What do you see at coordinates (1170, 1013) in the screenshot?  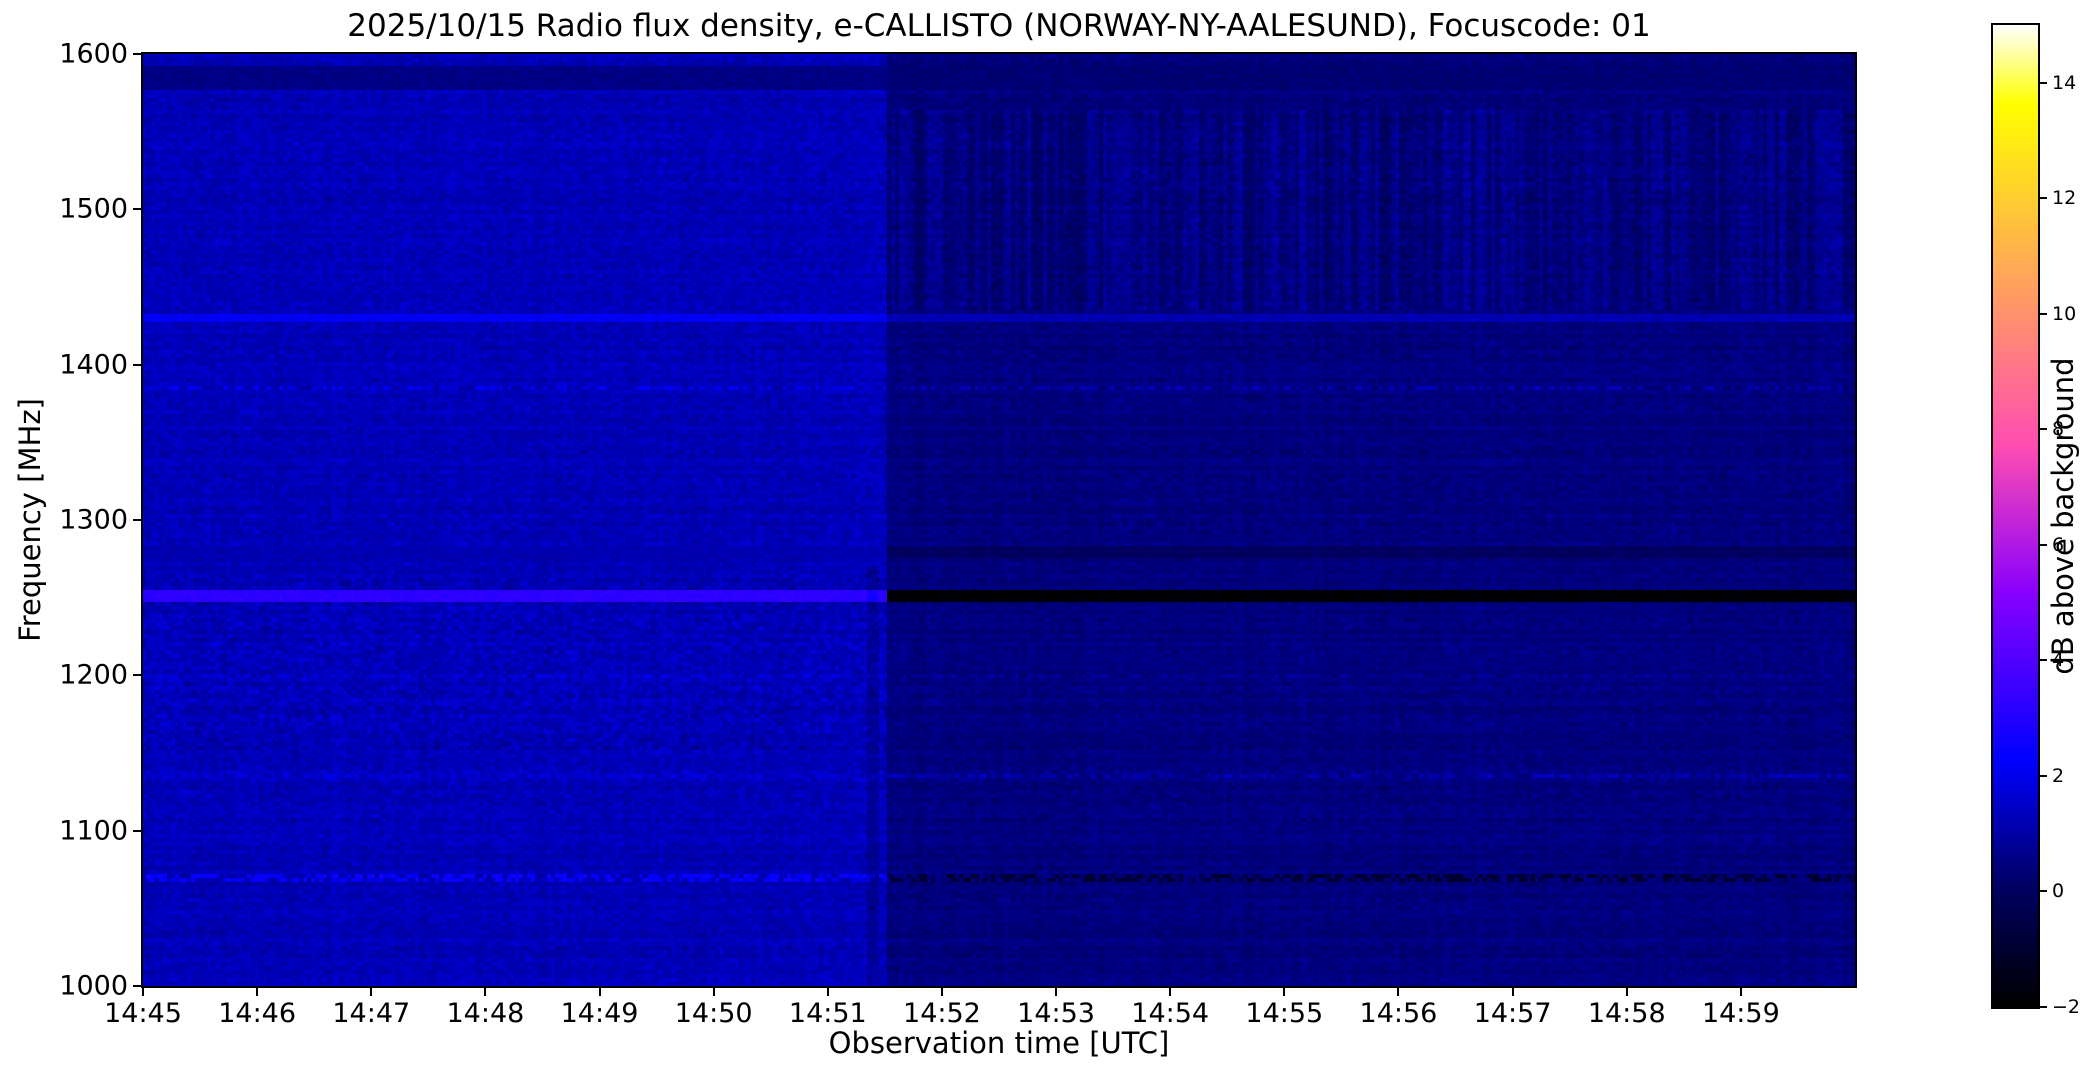 I see `x-tick-label: 14:54` at bounding box center [1170, 1013].